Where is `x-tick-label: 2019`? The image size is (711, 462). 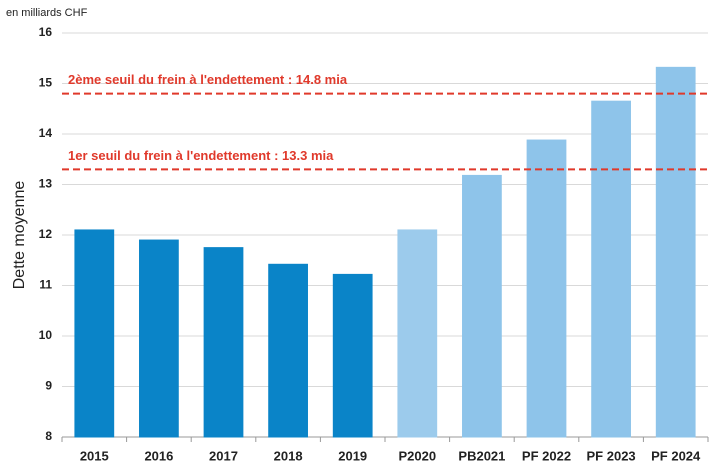 x-tick-label: 2019 is located at coordinates (352, 455).